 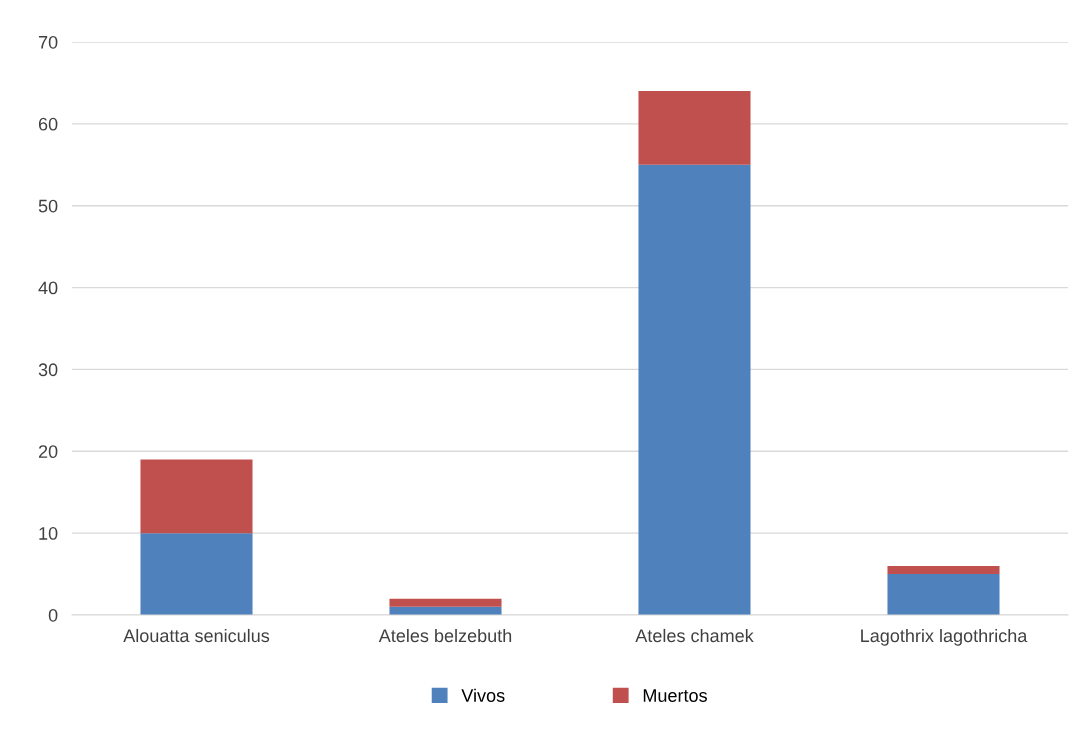 What do you see at coordinates (48, 452) in the screenshot?
I see `y-tick-label: 20` at bounding box center [48, 452].